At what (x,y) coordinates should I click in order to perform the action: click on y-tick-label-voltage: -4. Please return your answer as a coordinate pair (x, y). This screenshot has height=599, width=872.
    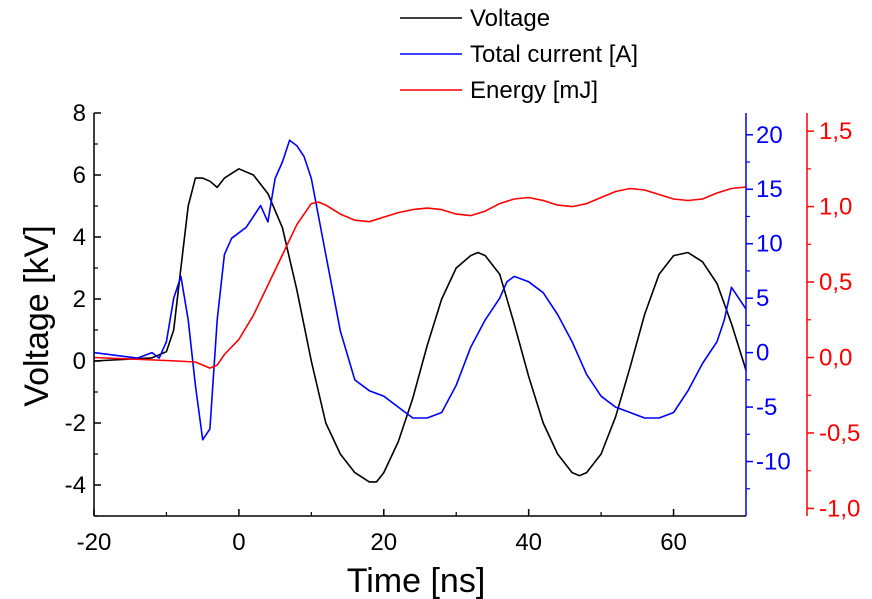
    Looking at the image, I should click on (75, 485).